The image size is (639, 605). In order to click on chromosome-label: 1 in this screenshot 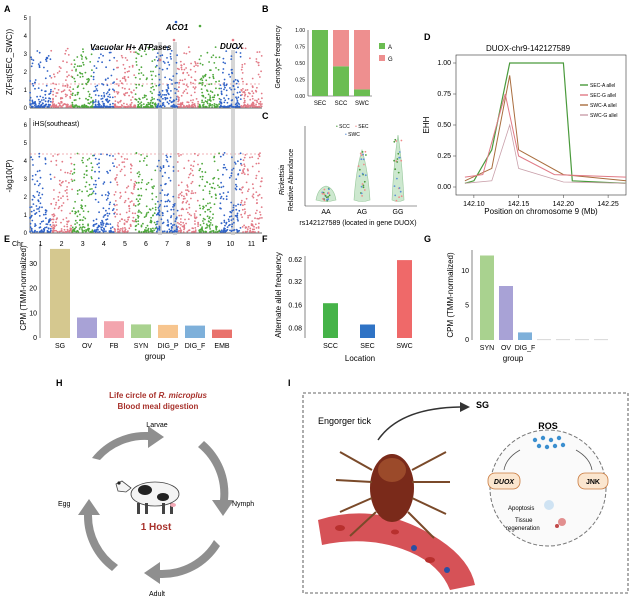, I will do `click(41, 244)`.